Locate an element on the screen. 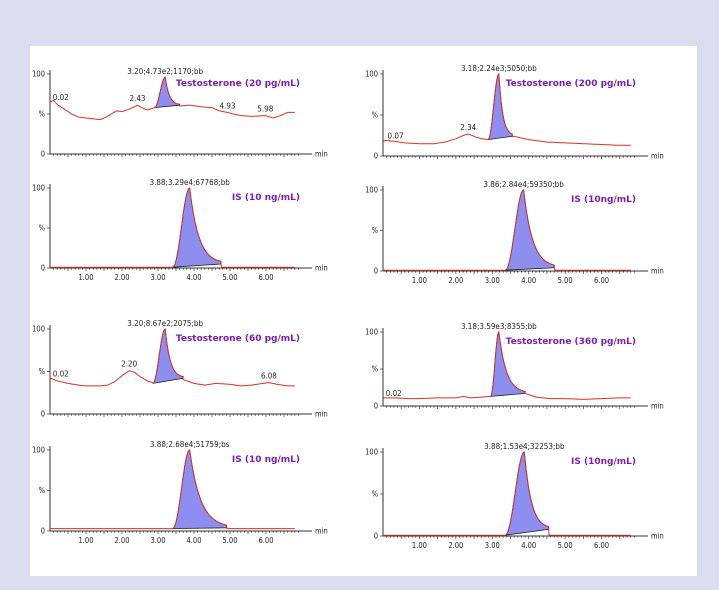 This screenshot has height=590, width=719. peak-label: 3.18;2.24e3;5050;bb is located at coordinates (499, 68).